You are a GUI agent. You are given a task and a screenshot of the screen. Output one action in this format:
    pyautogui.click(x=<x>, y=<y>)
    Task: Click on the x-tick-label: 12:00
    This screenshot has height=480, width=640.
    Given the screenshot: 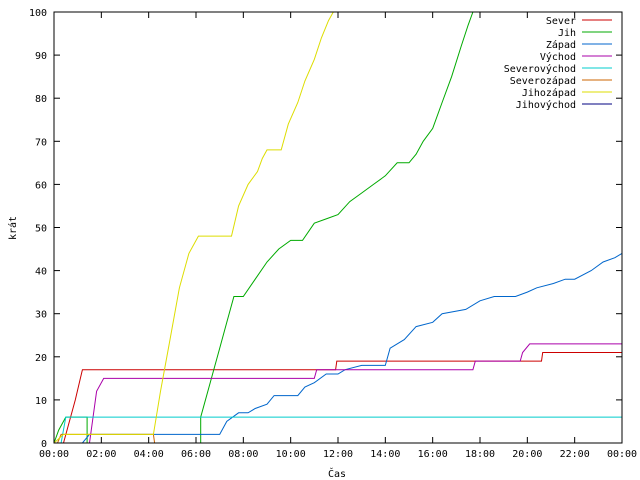 What is the action you would take?
    pyautogui.click(x=338, y=454)
    